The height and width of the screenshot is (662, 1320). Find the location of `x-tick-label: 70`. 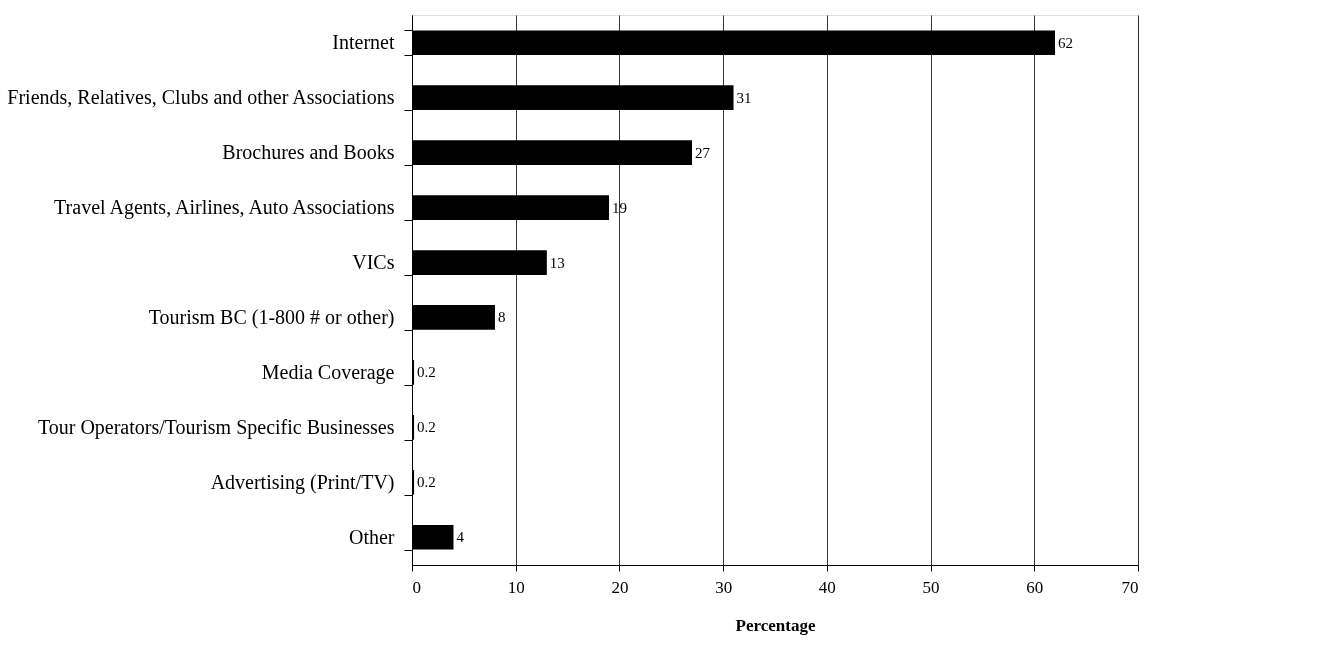

x-tick-label: 70 is located at coordinates (1130, 587).